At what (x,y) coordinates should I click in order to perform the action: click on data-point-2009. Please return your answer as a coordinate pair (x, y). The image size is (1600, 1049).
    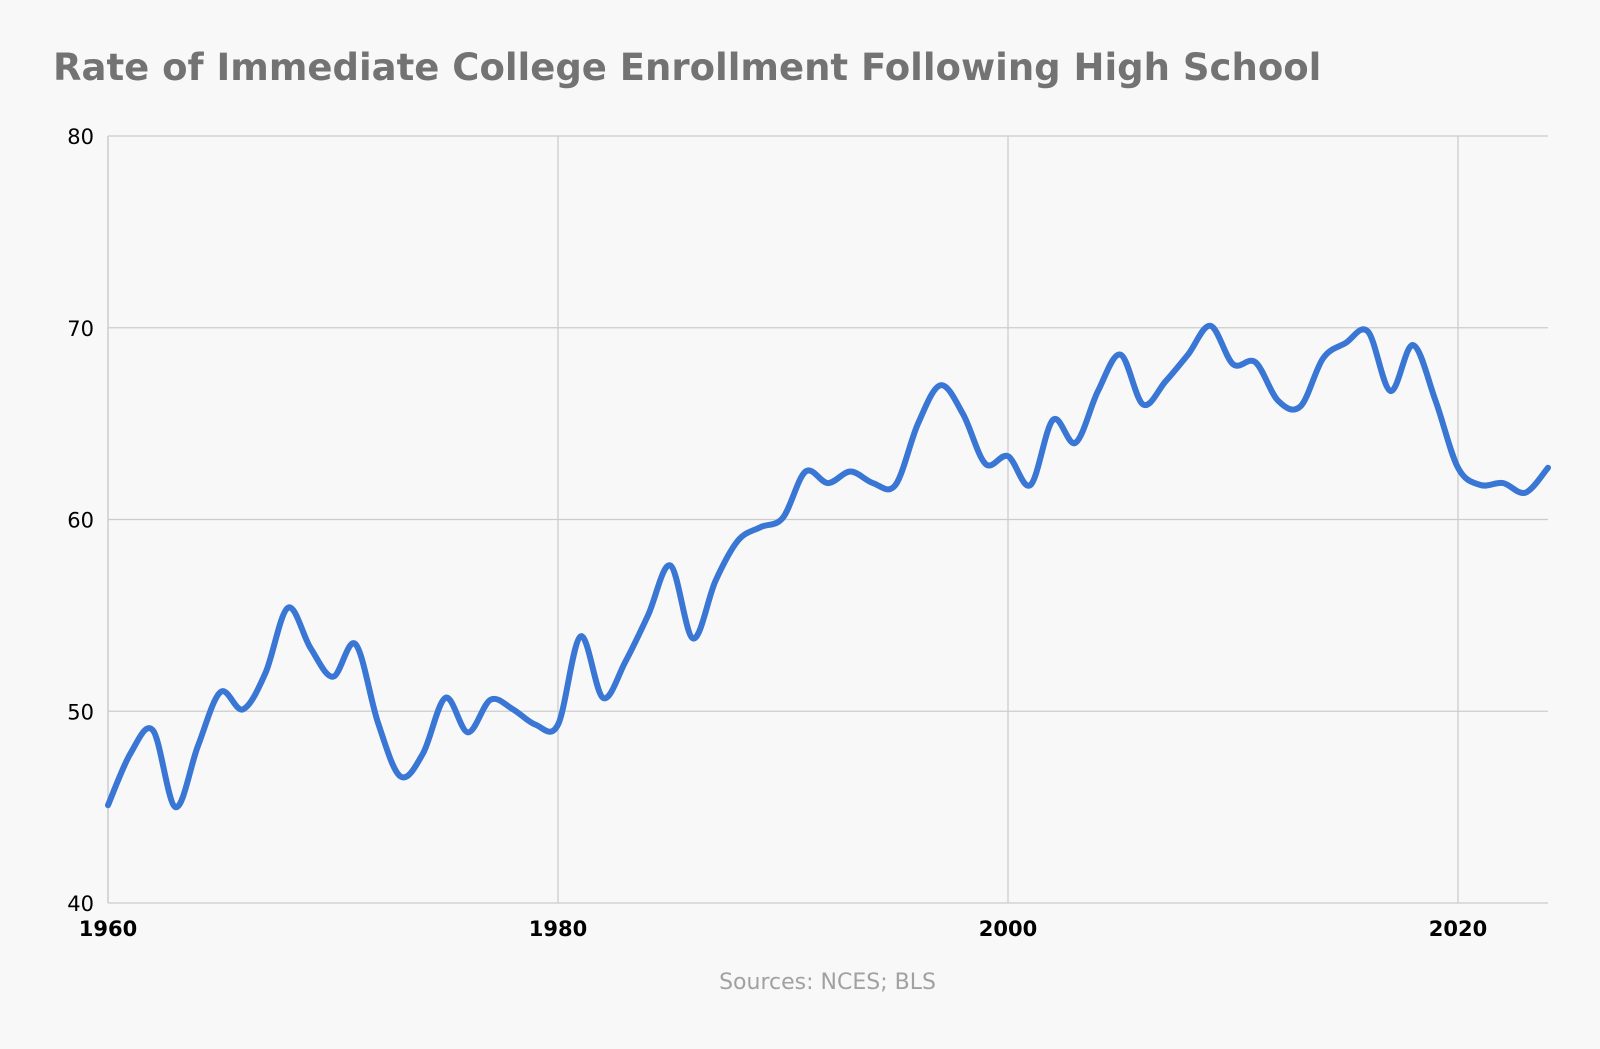
    Looking at the image, I should click on (1211, 326).